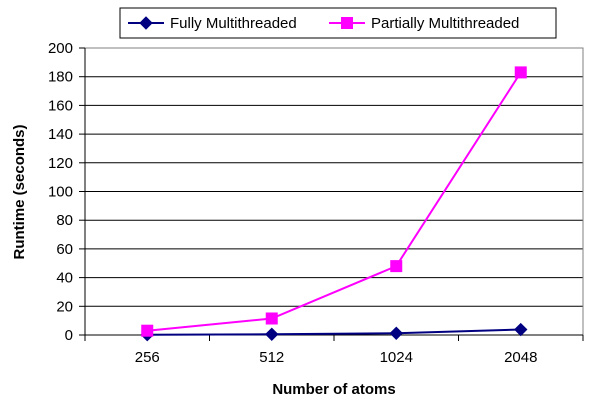 This screenshot has height=400, width=597. I want to click on y-tick-label: 0, so click(69, 335).